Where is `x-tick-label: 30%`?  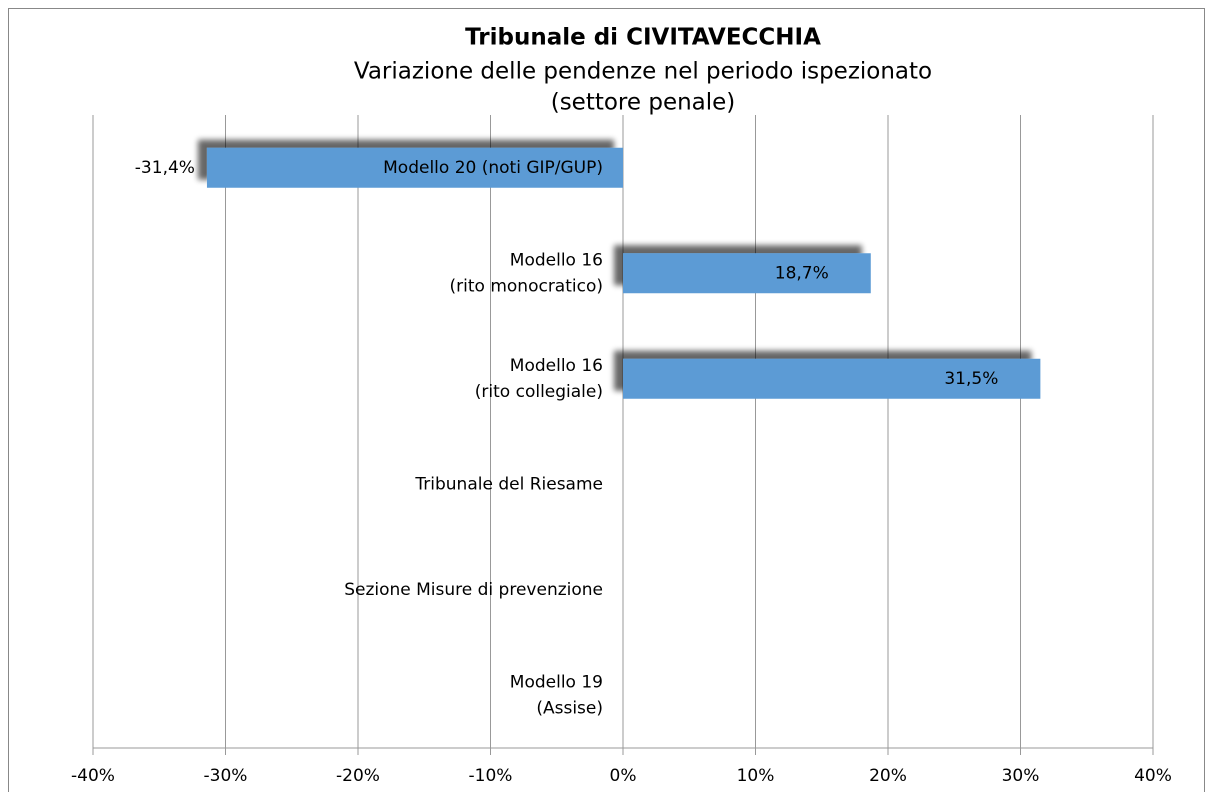 x-tick-label: 30% is located at coordinates (1021, 776).